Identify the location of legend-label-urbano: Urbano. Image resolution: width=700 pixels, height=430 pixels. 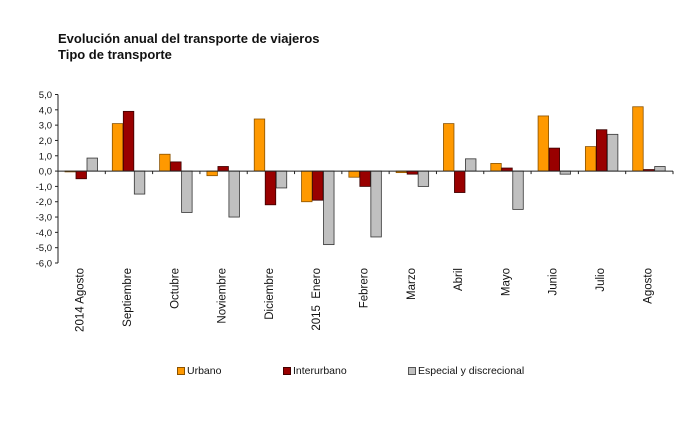
(204, 371).